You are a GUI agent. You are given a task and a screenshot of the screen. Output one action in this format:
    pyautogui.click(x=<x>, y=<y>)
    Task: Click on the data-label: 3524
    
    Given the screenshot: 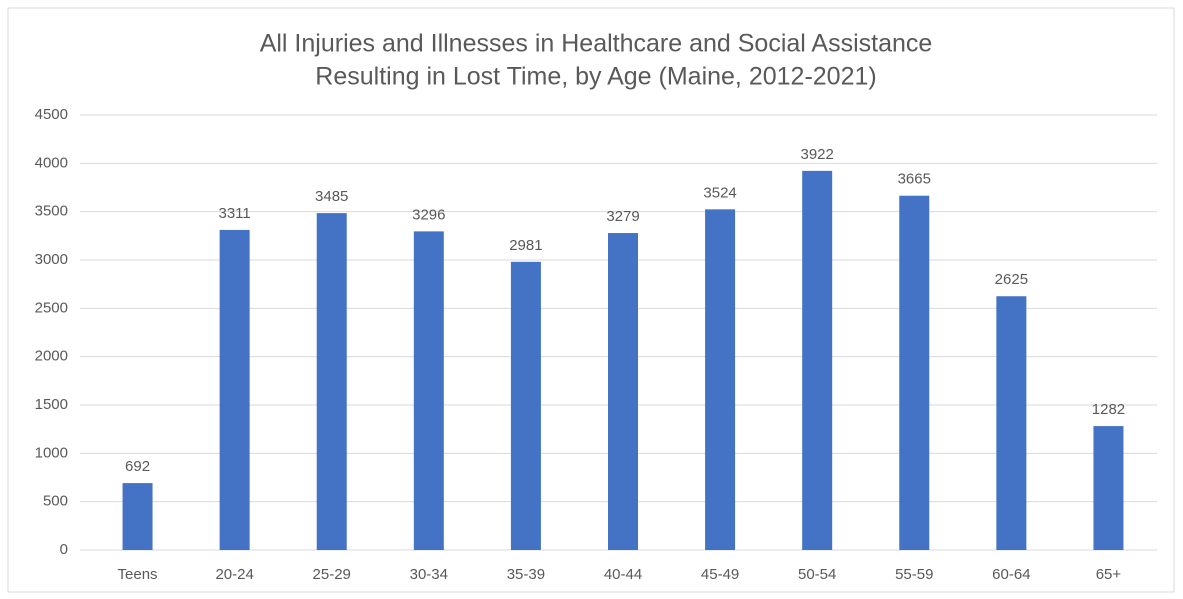 What is the action you would take?
    pyautogui.click(x=719, y=192)
    